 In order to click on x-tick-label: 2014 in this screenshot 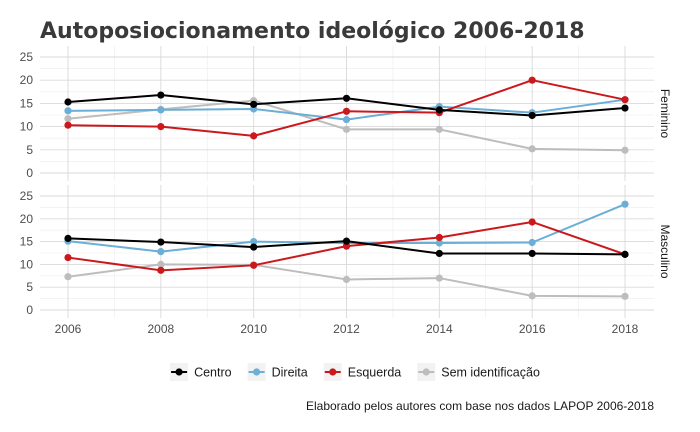, I will do `click(439, 329)`.